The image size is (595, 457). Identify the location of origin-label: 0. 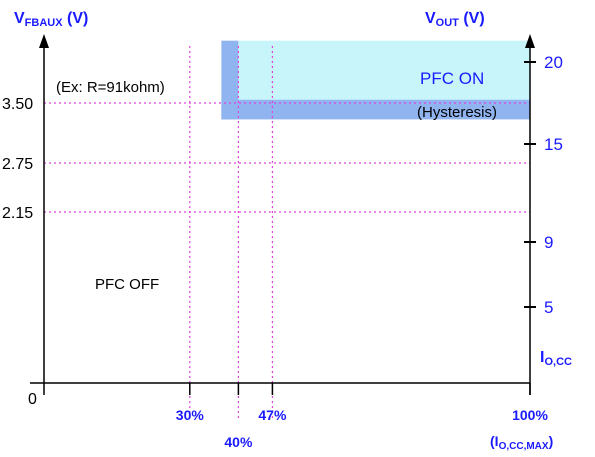
(32, 399).